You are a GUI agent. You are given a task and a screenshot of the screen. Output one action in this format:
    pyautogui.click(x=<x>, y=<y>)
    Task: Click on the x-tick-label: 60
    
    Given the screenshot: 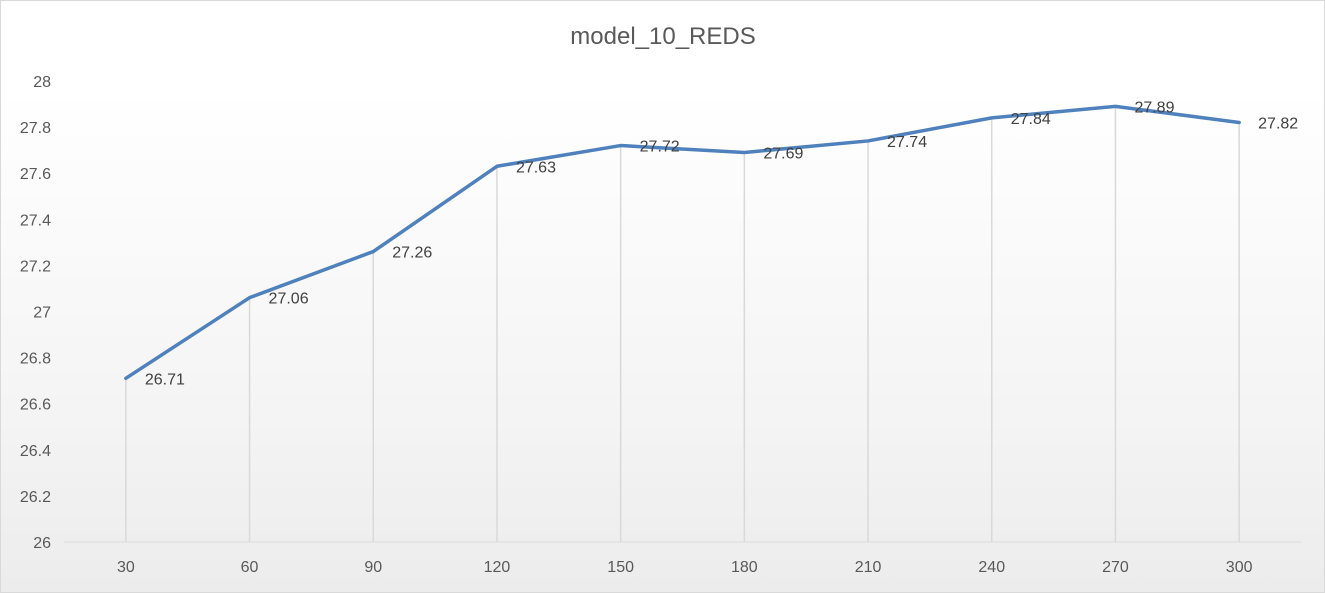 What is the action you would take?
    pyautogui.click(x=250, y=567)
    